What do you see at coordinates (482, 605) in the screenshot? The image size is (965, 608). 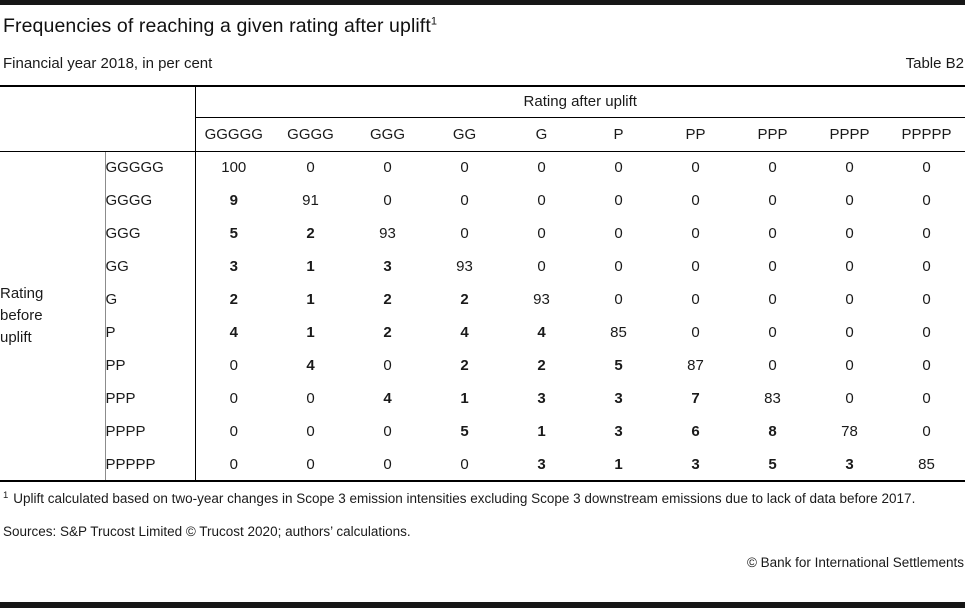 I see `bottom-rule` at bounding box center [482, 605].